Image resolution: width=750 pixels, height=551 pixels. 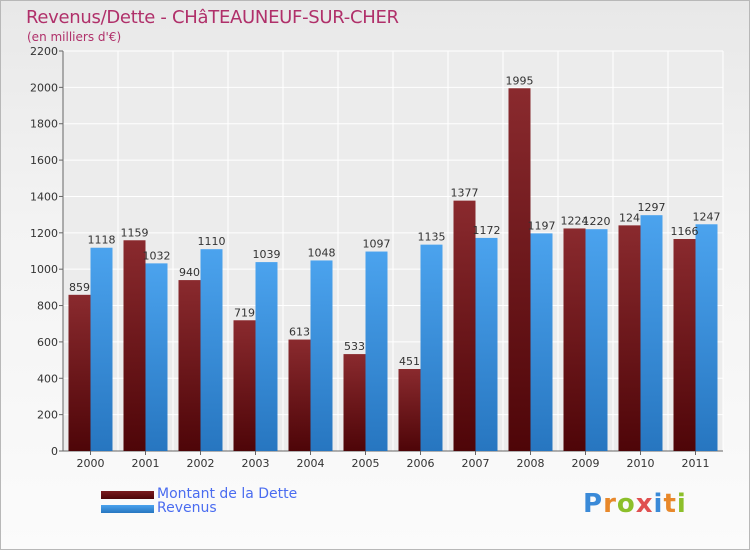 What do you see at coordinates (520, 80) in the screenshot?
I see `data-label-dette: 1995` at bounding box center [520, 80].